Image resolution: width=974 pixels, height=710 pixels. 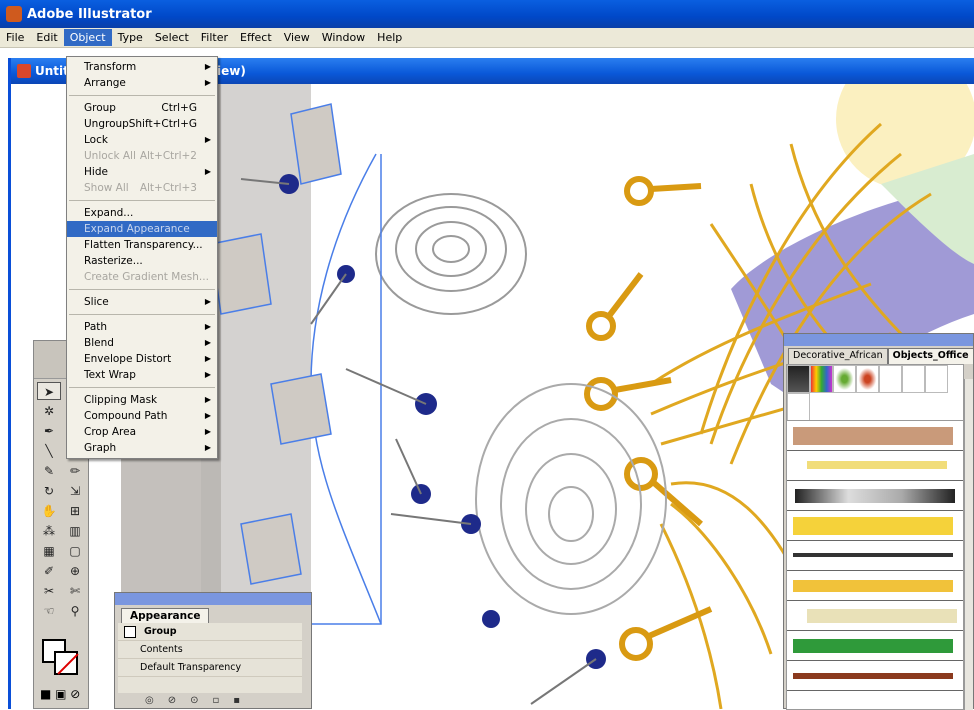 I want to click on menu-edit: Edit, so click(x=47, y=37).